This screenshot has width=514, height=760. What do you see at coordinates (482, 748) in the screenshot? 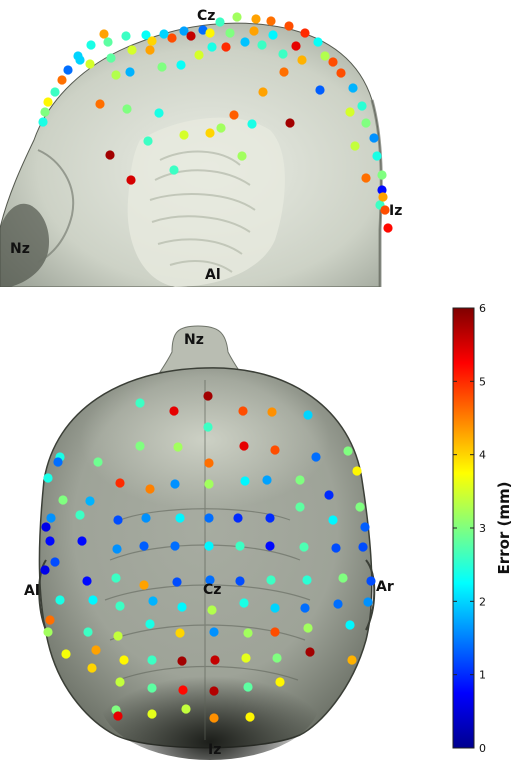
I see `colorbar-tick-label: 0` at bounding box center [482, 748].